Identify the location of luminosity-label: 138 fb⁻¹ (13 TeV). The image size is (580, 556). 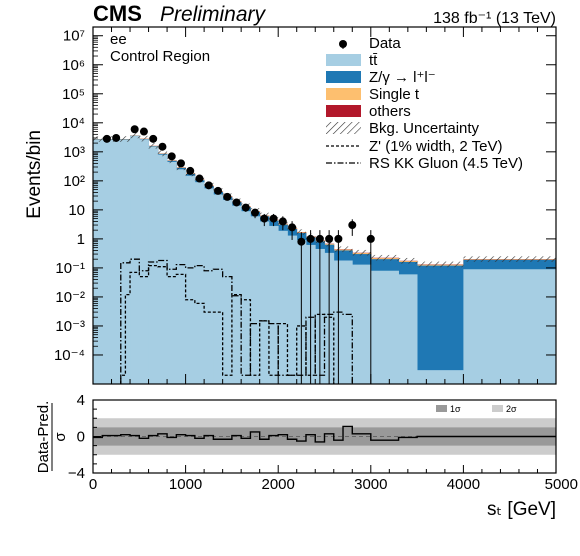
(494, 18).